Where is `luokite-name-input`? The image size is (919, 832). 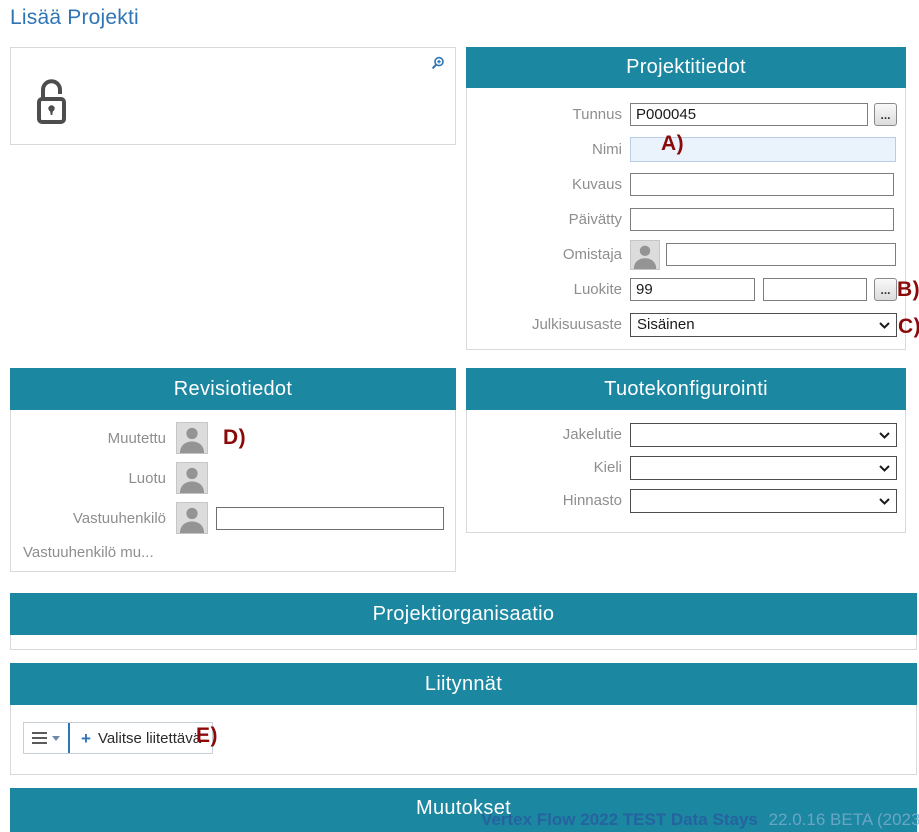
luokite-name-input is located at coordinates (815, 289).